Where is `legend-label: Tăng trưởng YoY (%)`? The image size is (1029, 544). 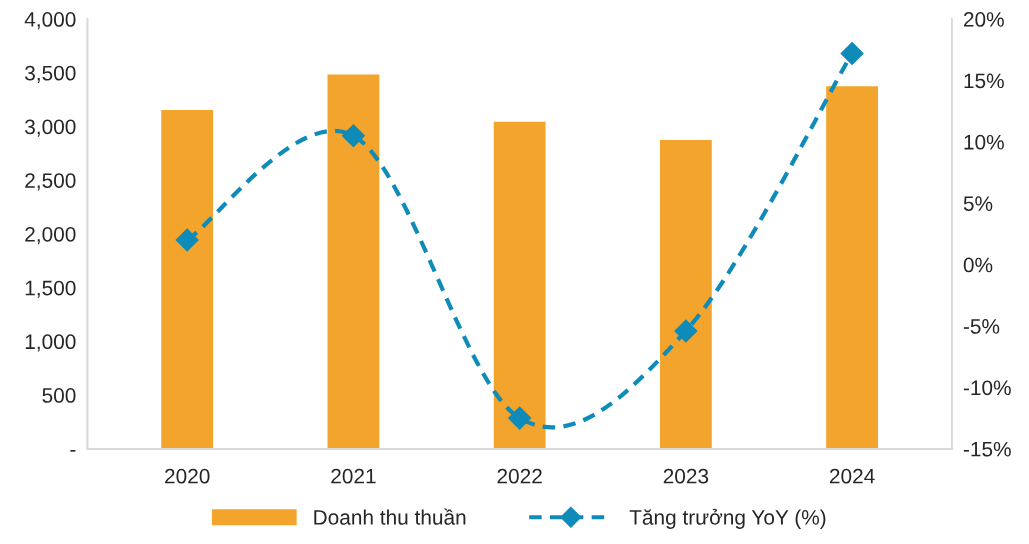 legend-label: Tăng trưởng YoY (%) is located at coordinates (727, 518).